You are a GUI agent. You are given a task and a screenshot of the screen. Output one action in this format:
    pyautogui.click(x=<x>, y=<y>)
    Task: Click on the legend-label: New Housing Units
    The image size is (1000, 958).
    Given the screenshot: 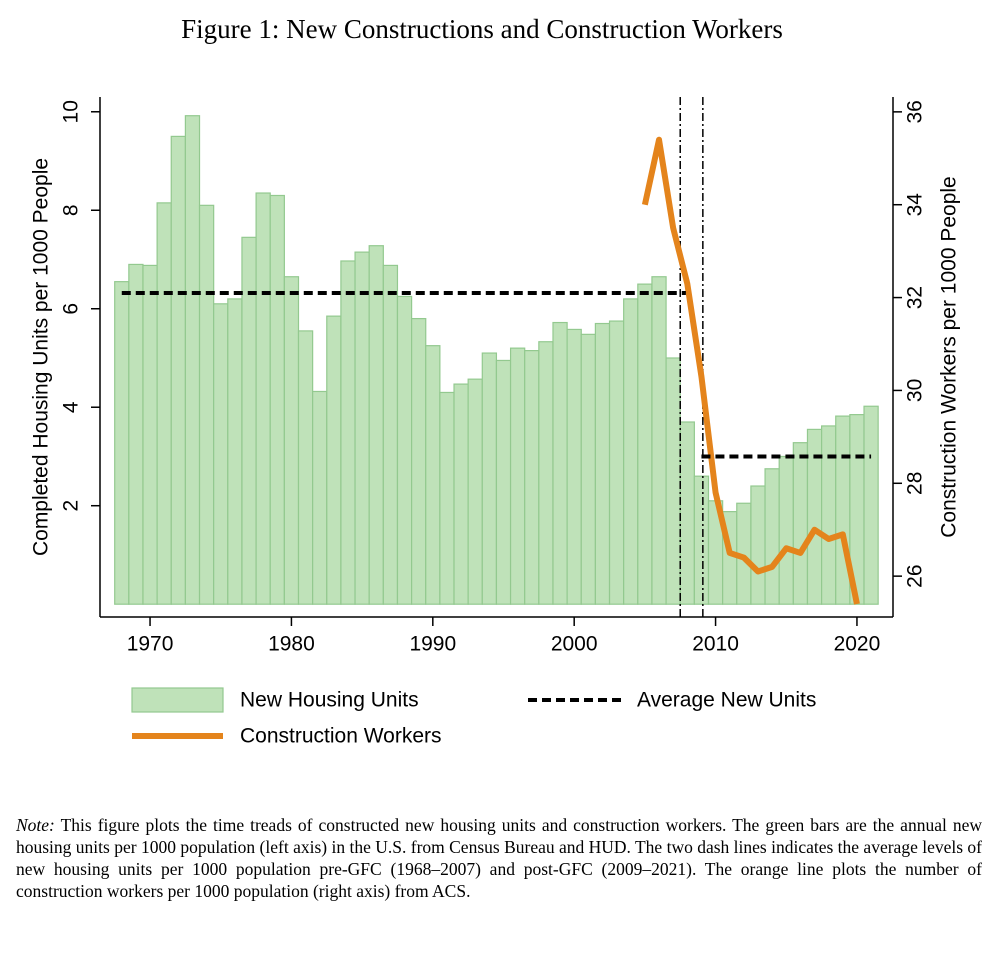 What is the action you would take?
    pyautogui.click(x=329, y=700)
    